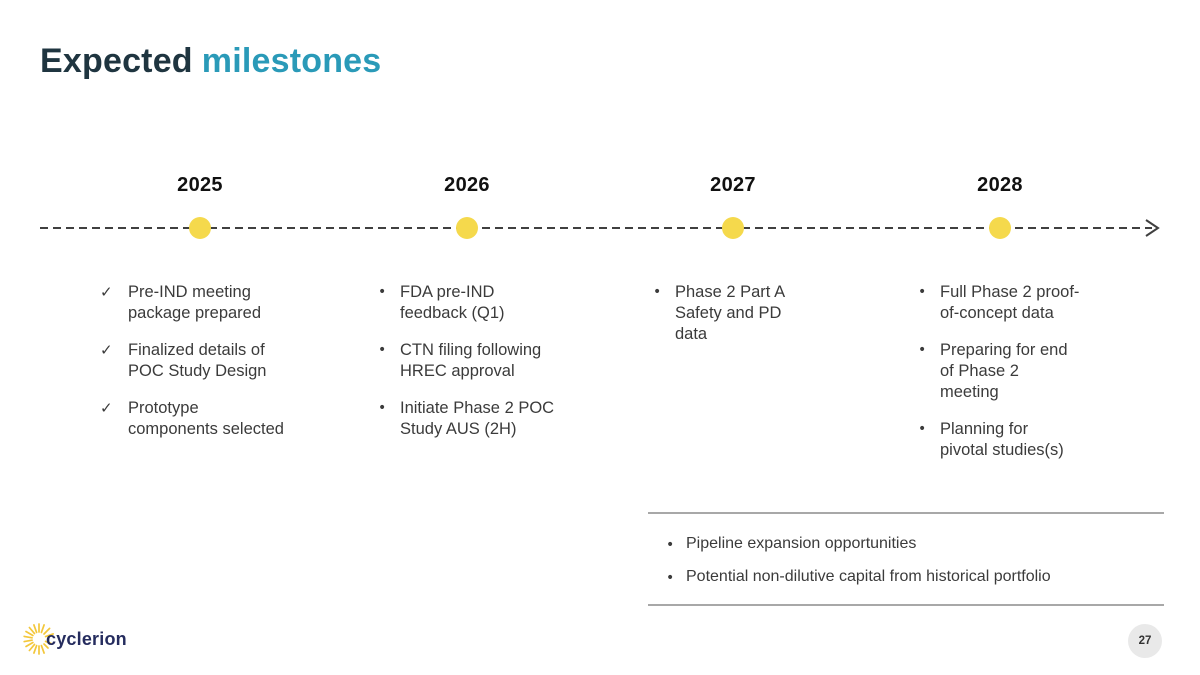 This screenshot has height=675, width=1200. I want to click on milestone-text: Full Phase 2 proof- of-concept data, so click(1010, 302).